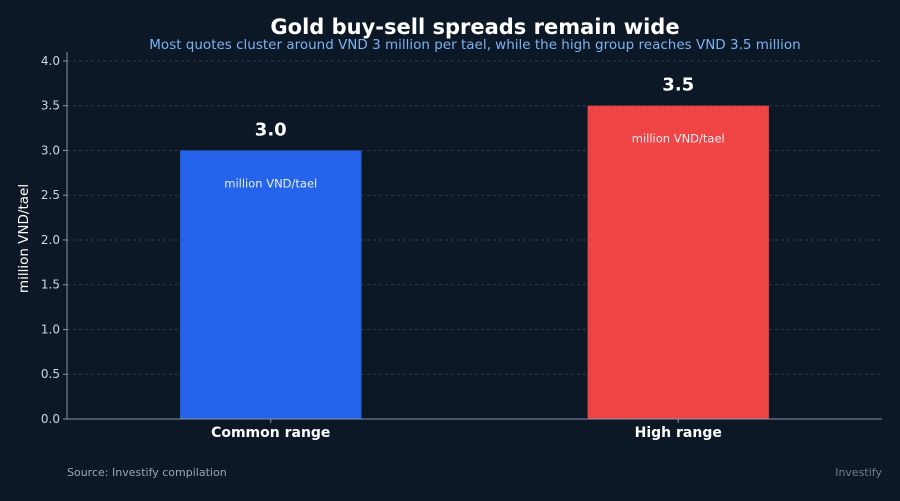  I want to click on bar-value-label: 3.0, so click(271, 129).